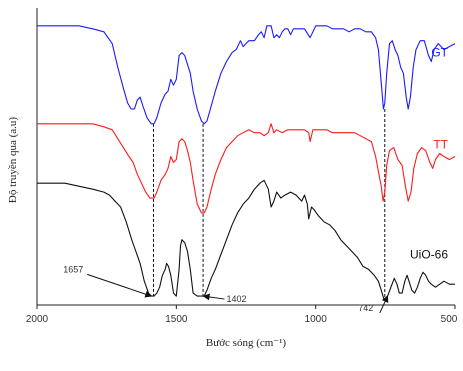 The width and height of the screenshot is (463, 371). I want to click on y-axis-title: Độ truyền qua (a.u), so click(13, 160).